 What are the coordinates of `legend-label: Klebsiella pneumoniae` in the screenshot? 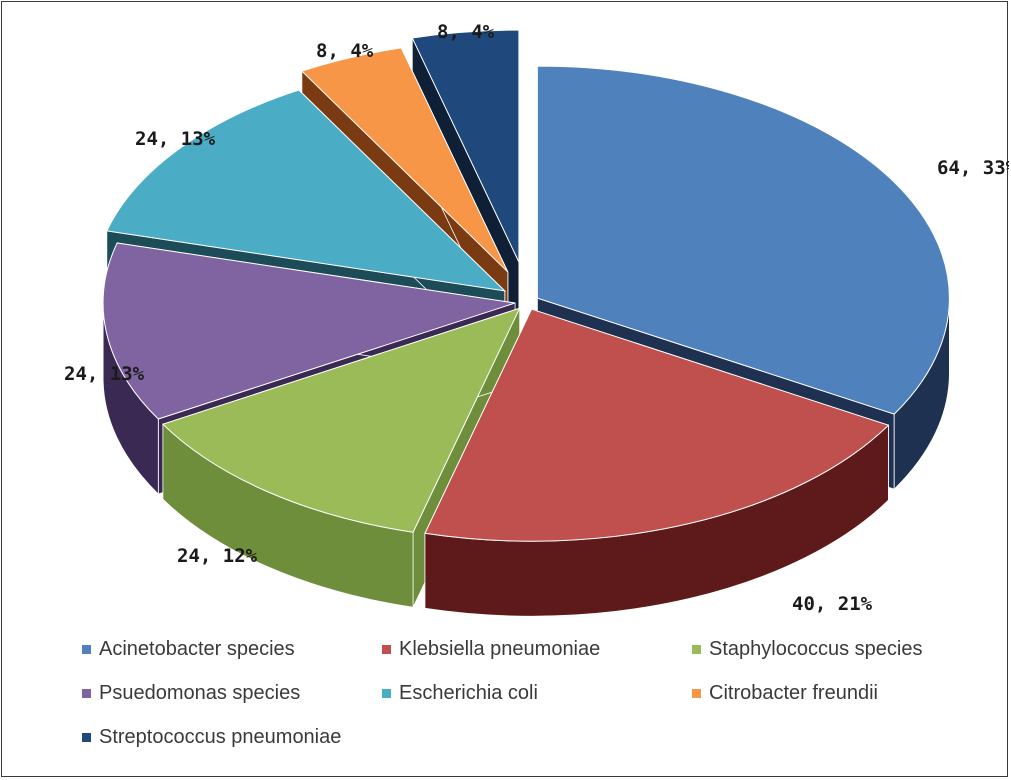 It's located at (500, 648).